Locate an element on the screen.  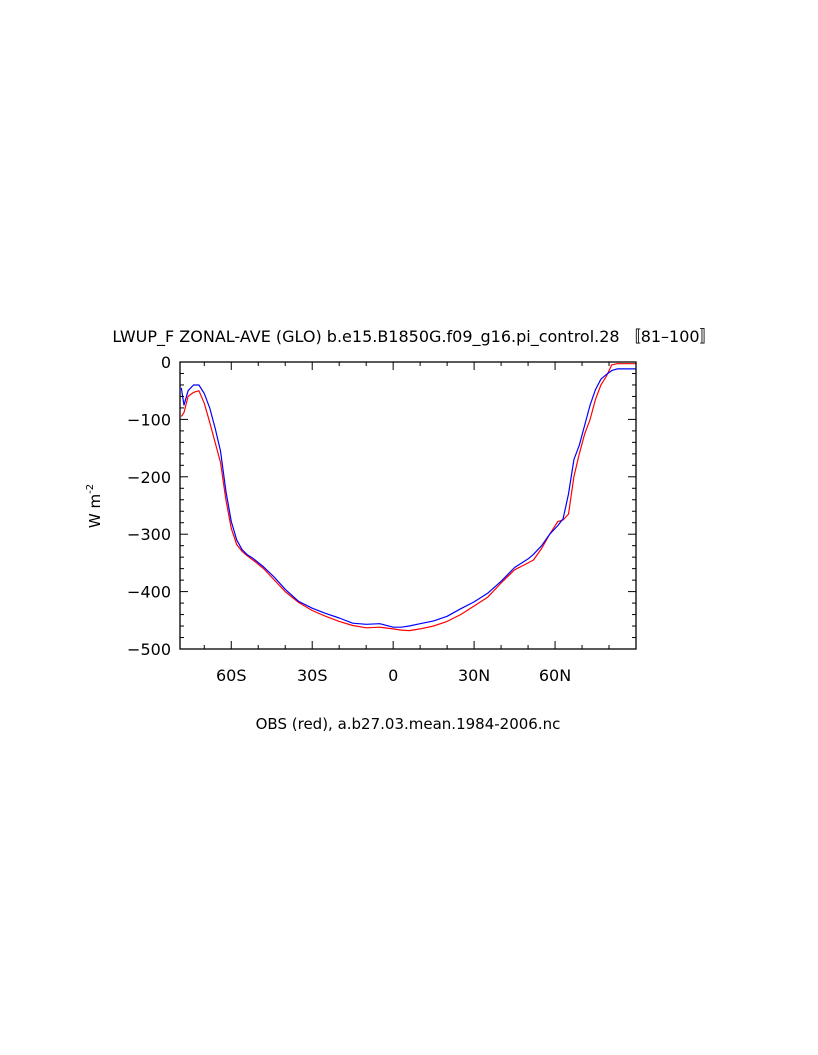
x-tick-label: 60S is located at coordinates (231, 675).